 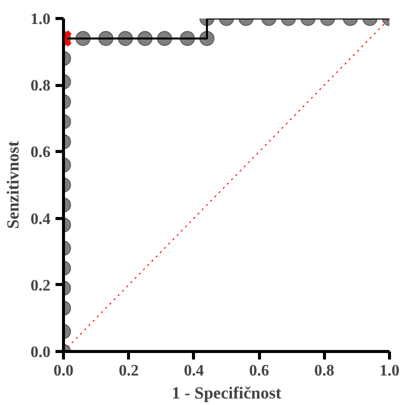 I want to click on x-tick-label: 0.8, so click(x=324, y=371).